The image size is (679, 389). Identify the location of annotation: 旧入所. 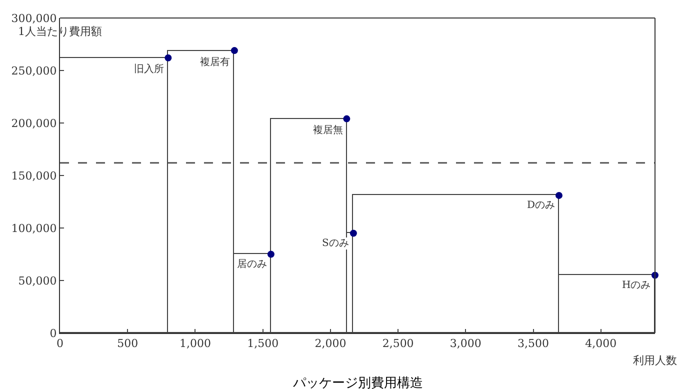
(149, 69).